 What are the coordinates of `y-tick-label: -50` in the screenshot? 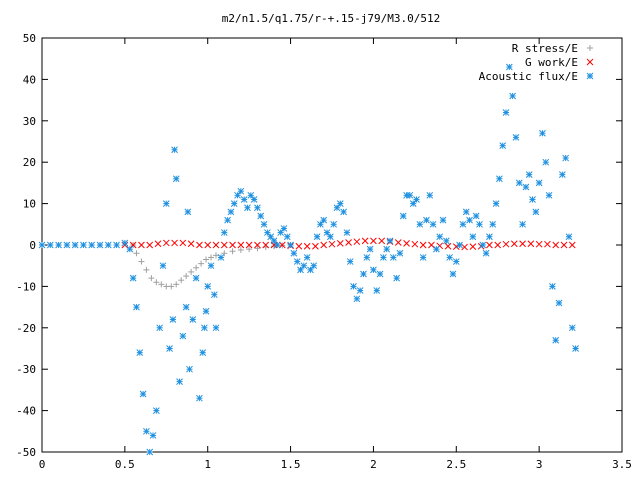 It's located at (26, 452).